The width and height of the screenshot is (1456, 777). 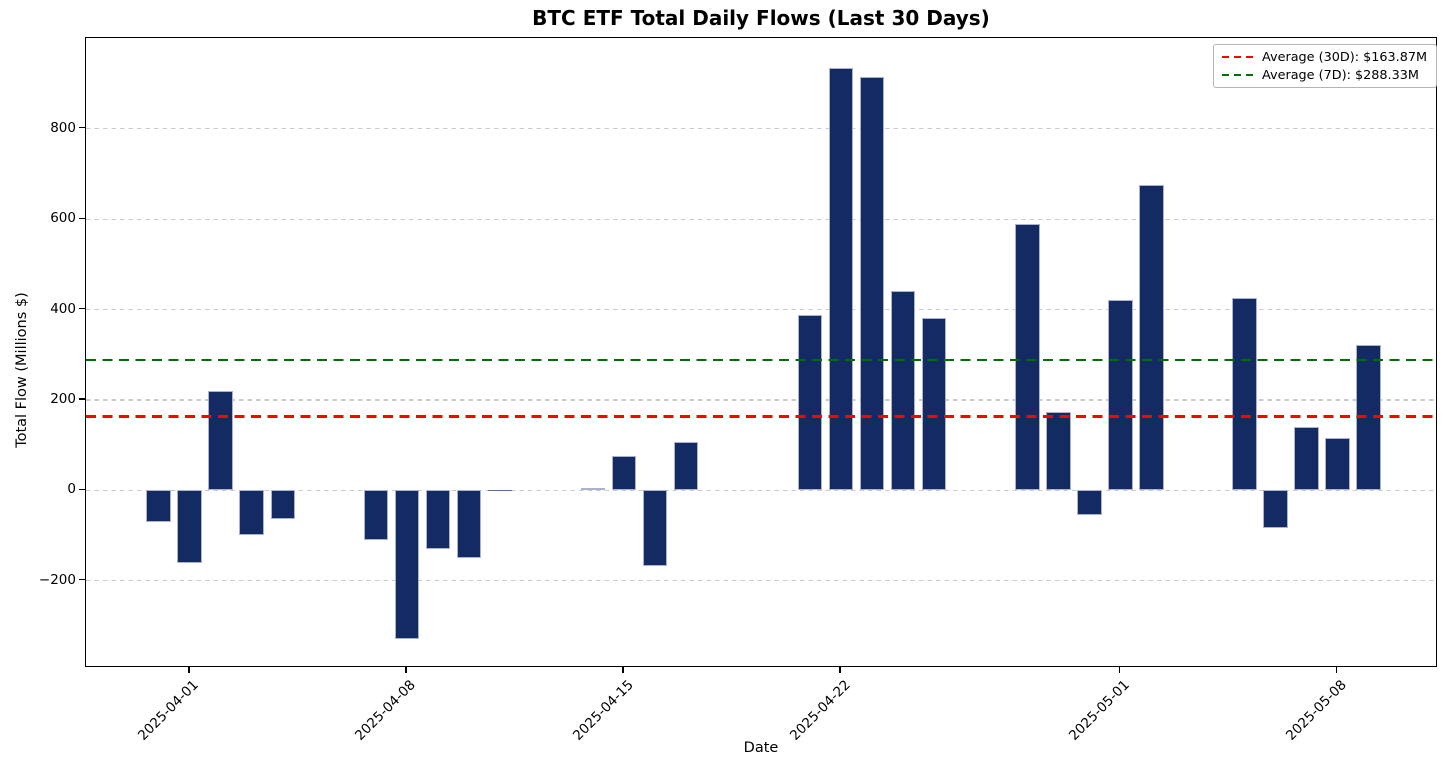 What do you see at coordinates (71, 489) in the screenshot?
I see `ytick-label-0: 0` at bounding box center [71, 489].